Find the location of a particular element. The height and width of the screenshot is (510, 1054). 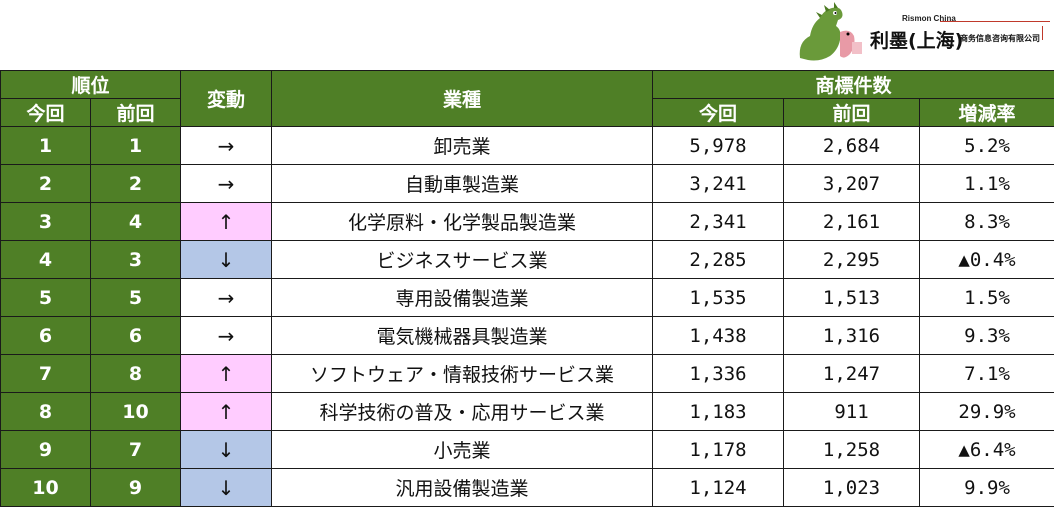

tm-previous-cell: 2,161 is located at coordinates (852, 221).